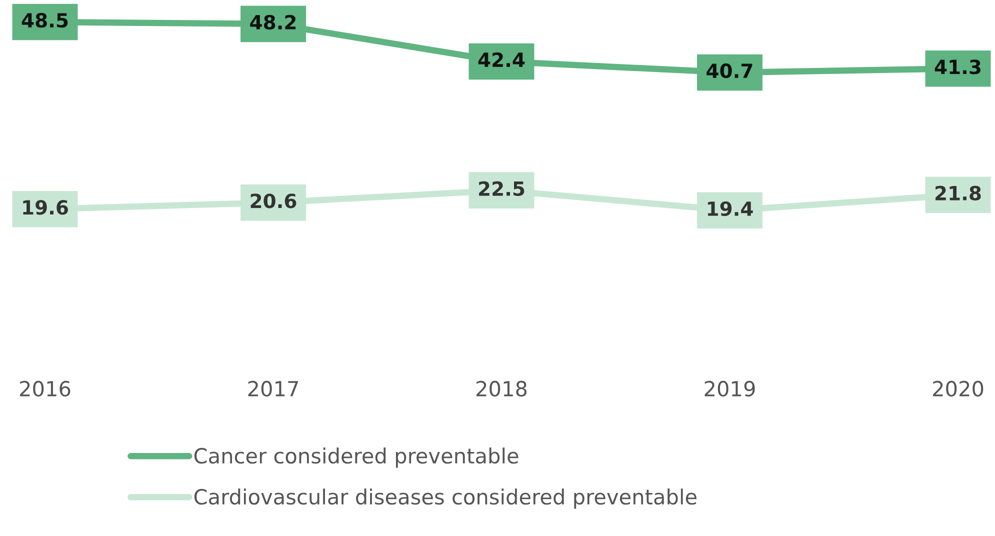  I want to click on x-tick-label: 2018, so click(501, 388).